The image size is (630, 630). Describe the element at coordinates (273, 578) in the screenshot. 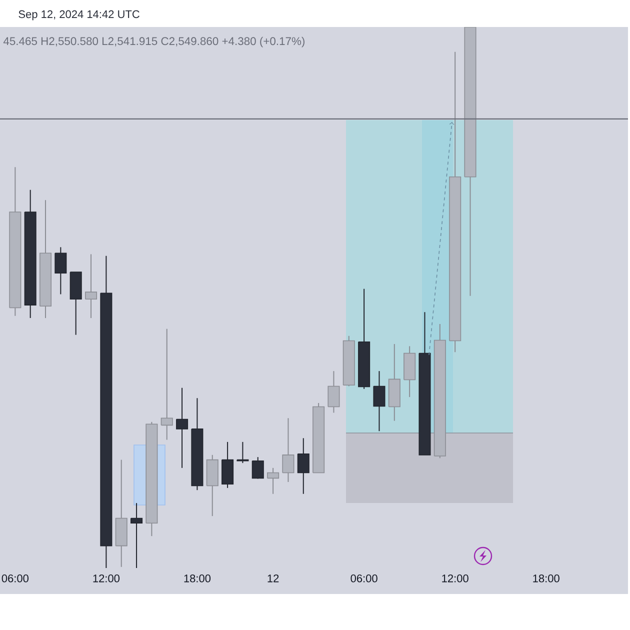

I see `x-tick-label: 12` at that location.